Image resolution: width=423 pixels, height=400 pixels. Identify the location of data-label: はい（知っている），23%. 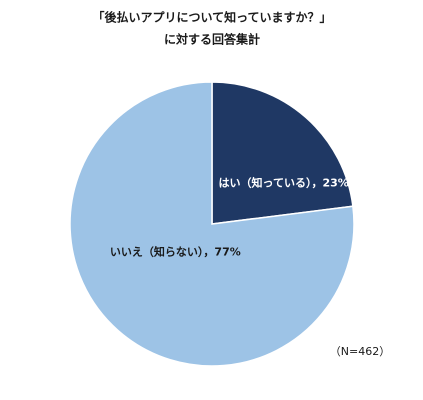
(284, 182).